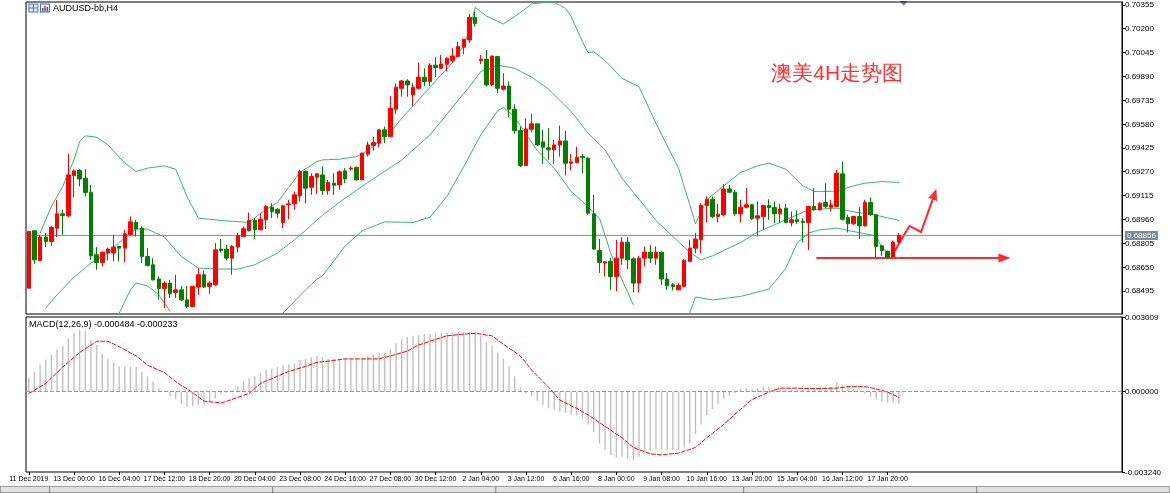  I want to click on y-tick-label: 0.69735, so click(1140, 100).